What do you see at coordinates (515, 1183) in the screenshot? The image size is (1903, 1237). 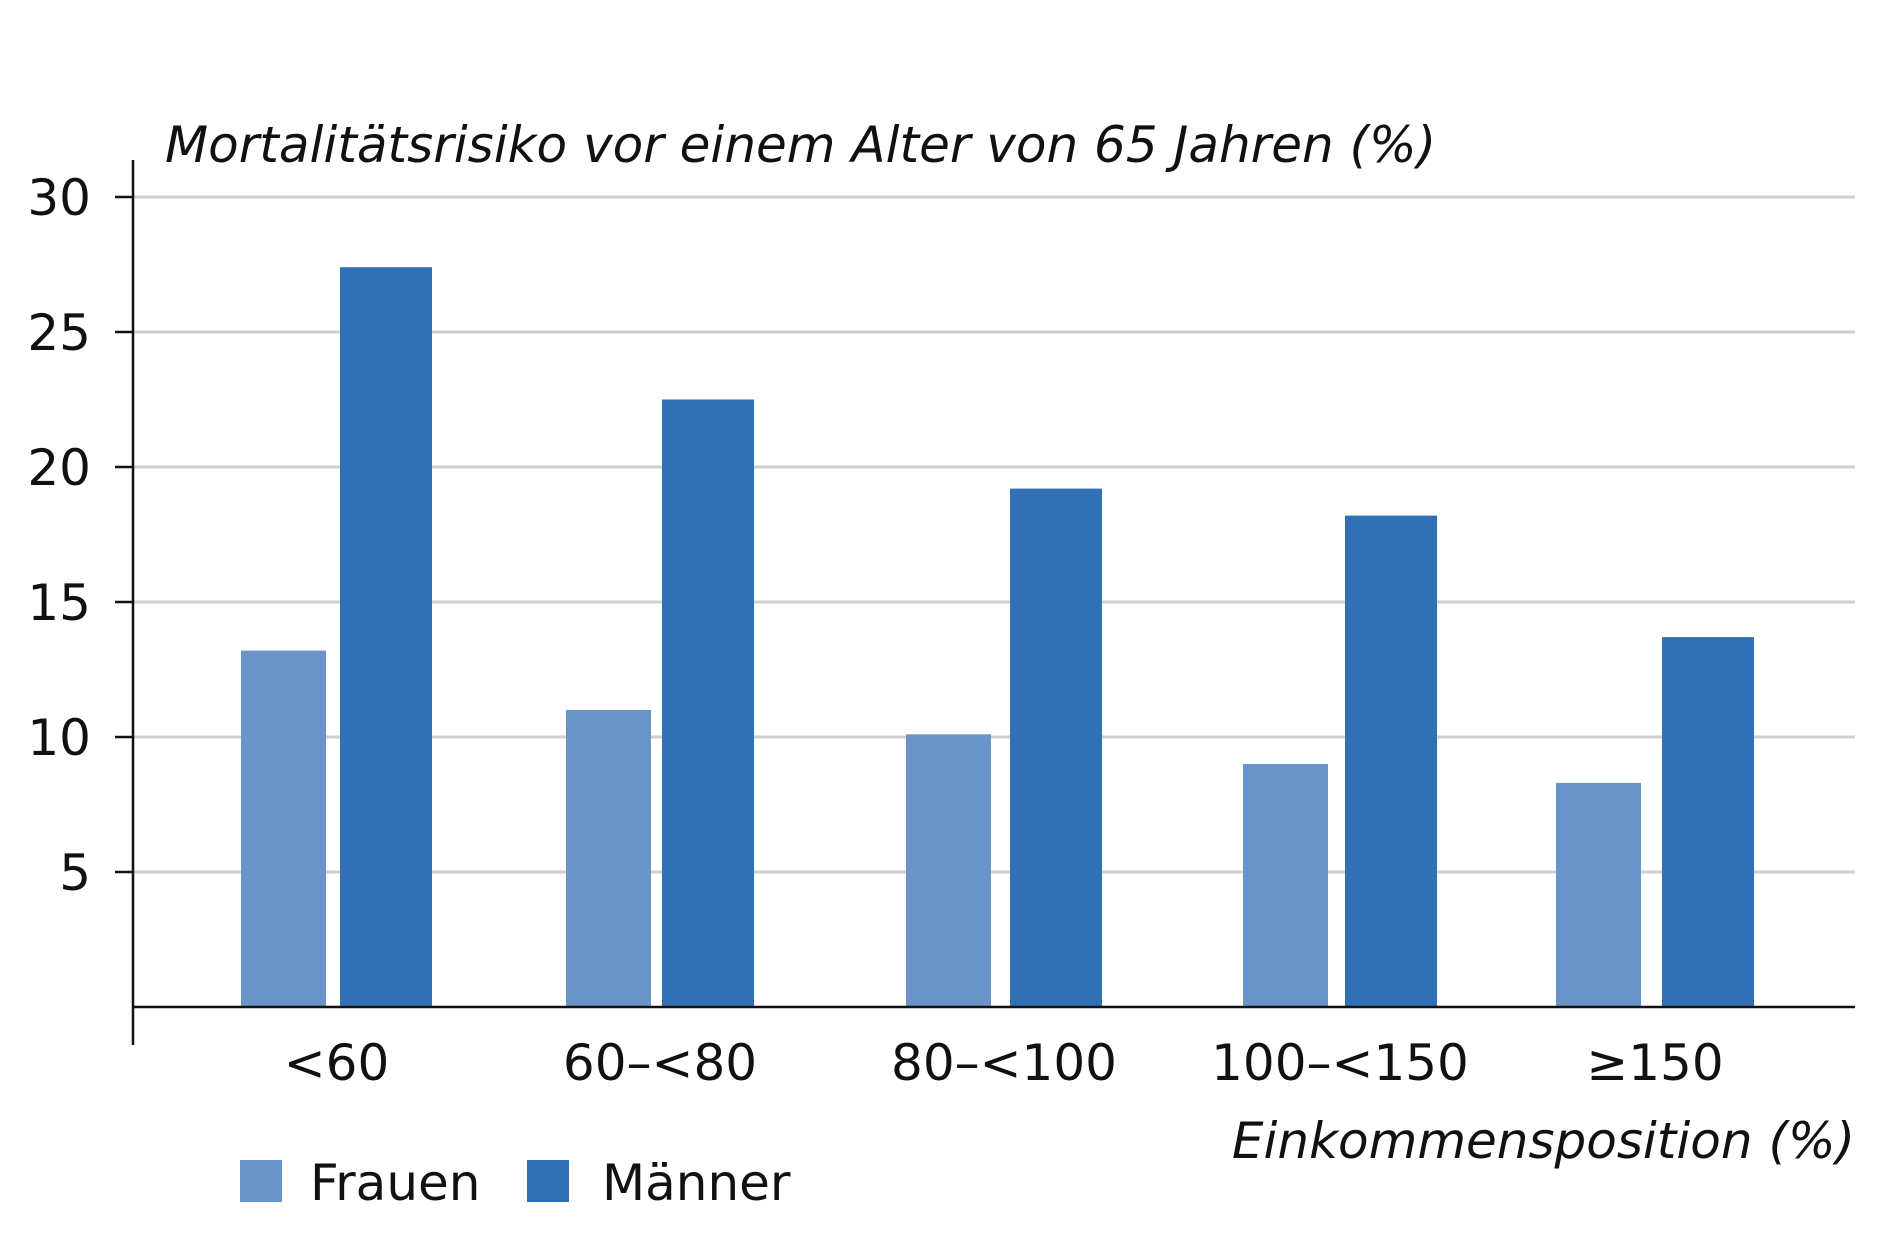 I see `legend: Frauen Männer` at bounding box center [515, 1183].